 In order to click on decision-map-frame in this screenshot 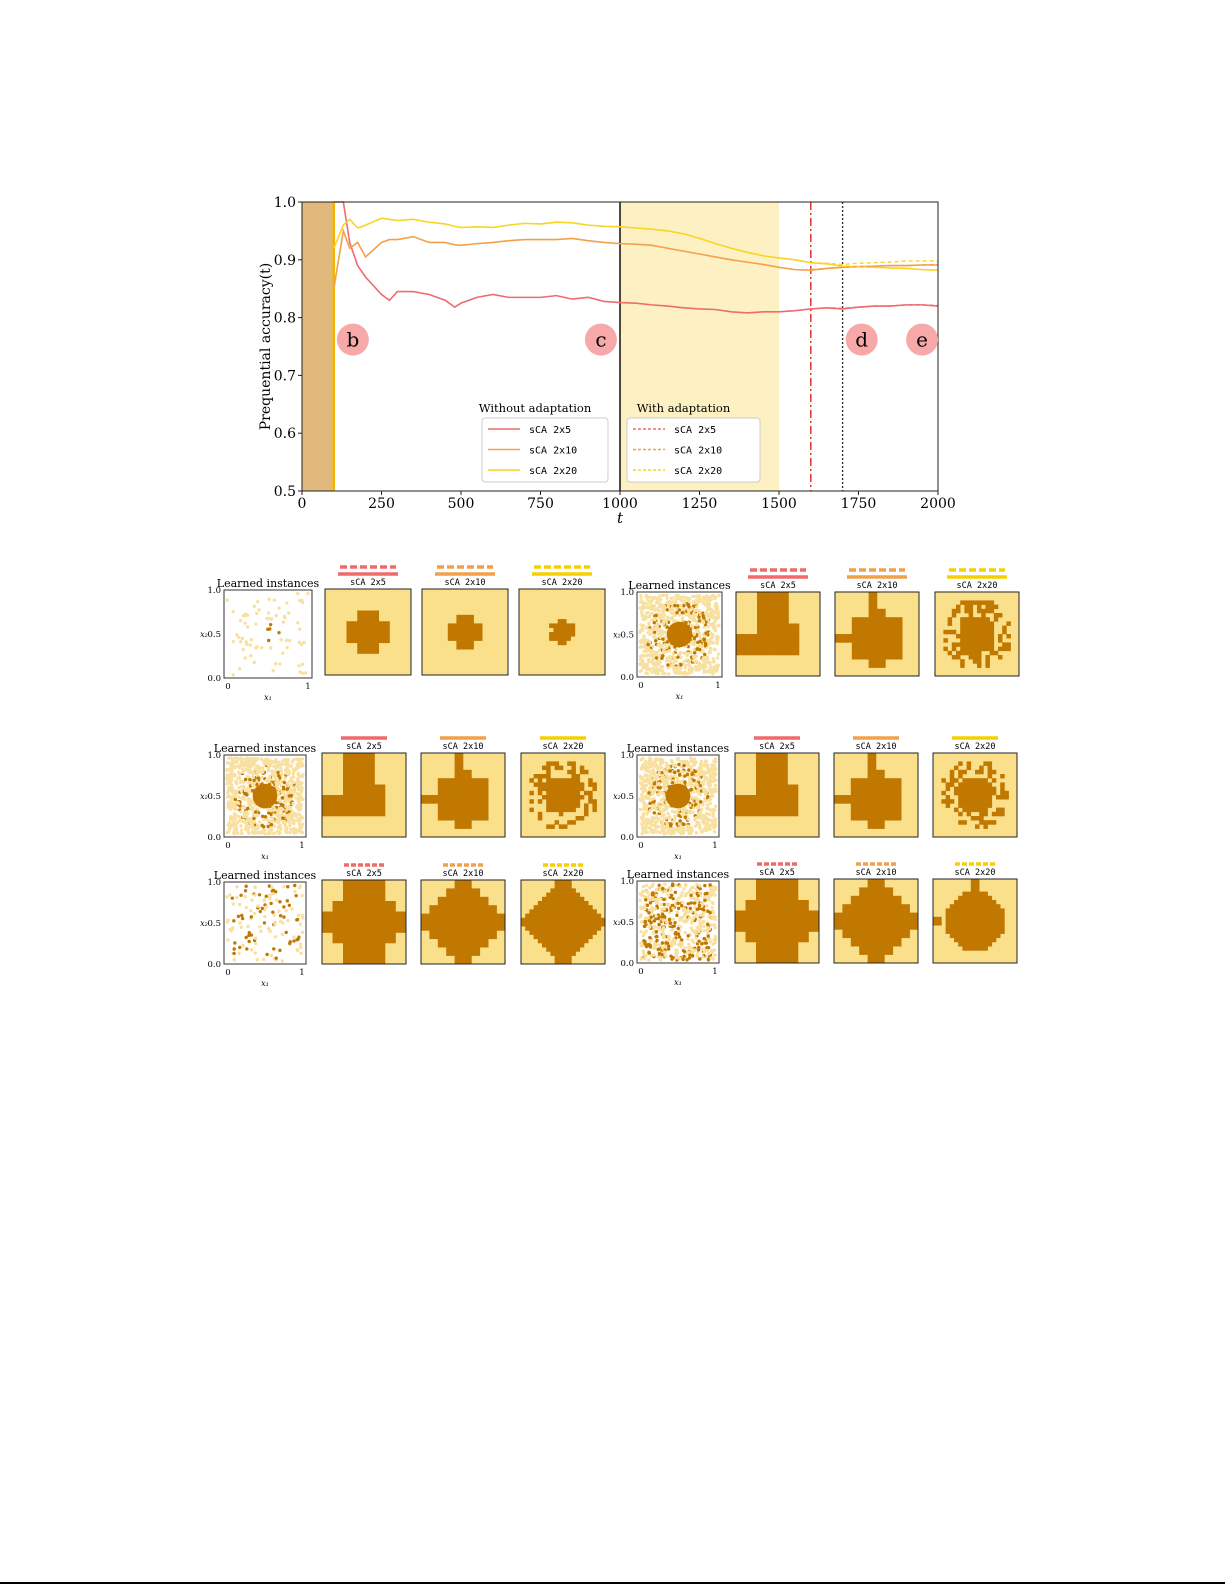, I will do `click(876, 921)`.